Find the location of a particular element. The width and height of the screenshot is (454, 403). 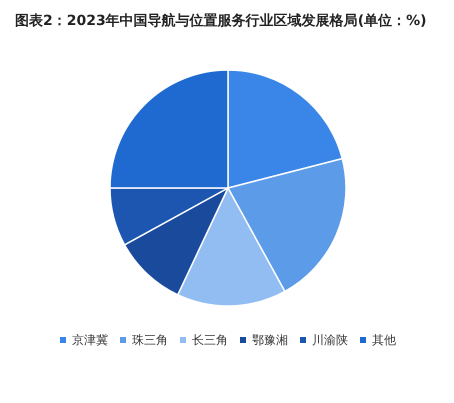

chart-title: 图表2：2023年中国导航与位置服务行业区域发展格局(单位：%) is located at coordinates (221, 20).